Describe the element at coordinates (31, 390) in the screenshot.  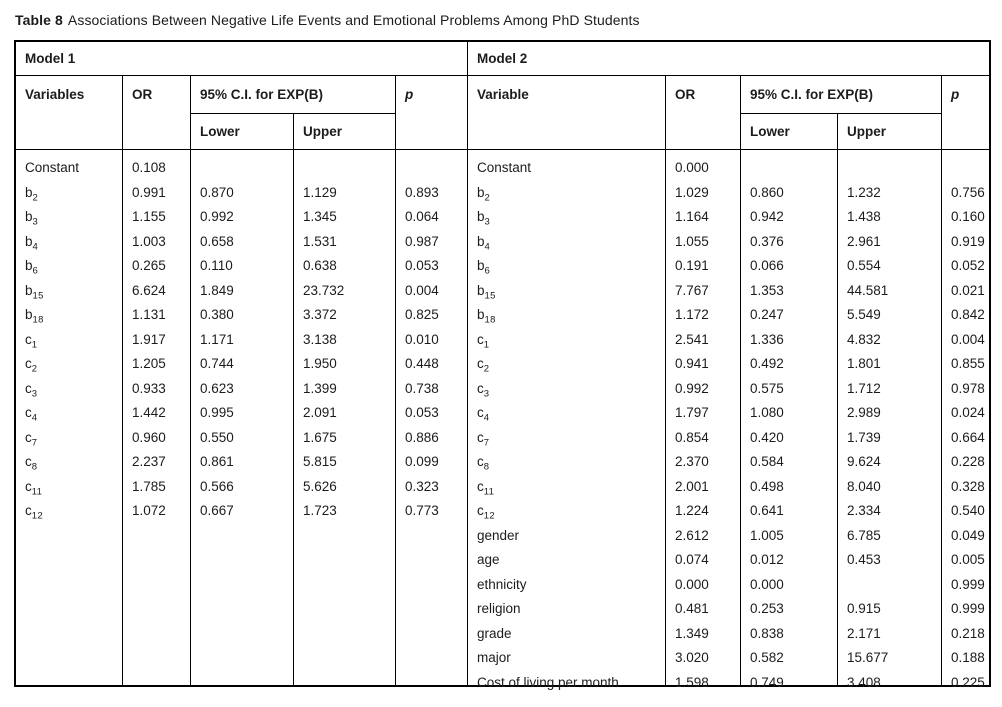
I see `variable-cell: c3` at that location.